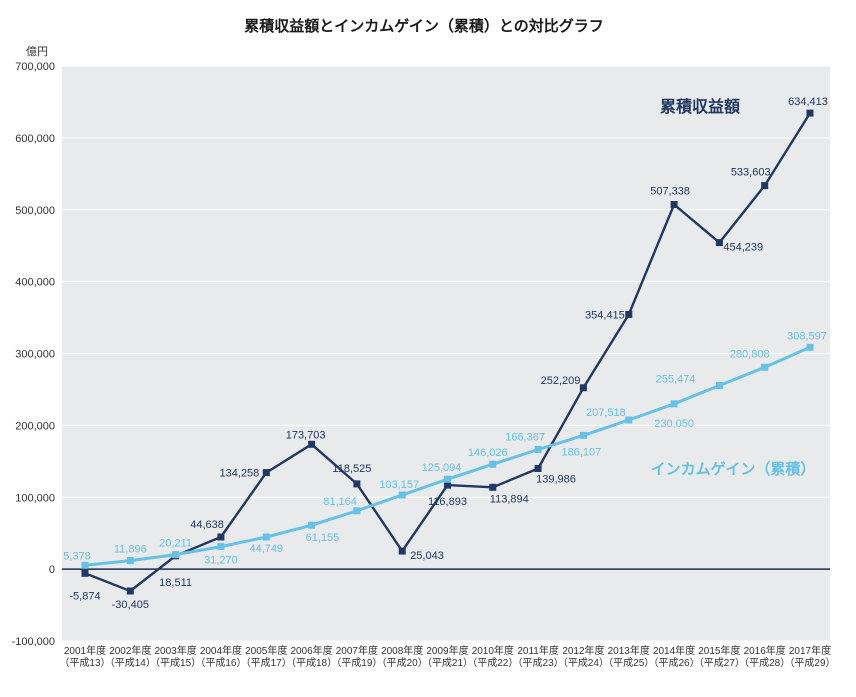 This screenshot has height=697, width=856. I want to click on x-axis-tick-year: 2011年度, so click(538, 650).